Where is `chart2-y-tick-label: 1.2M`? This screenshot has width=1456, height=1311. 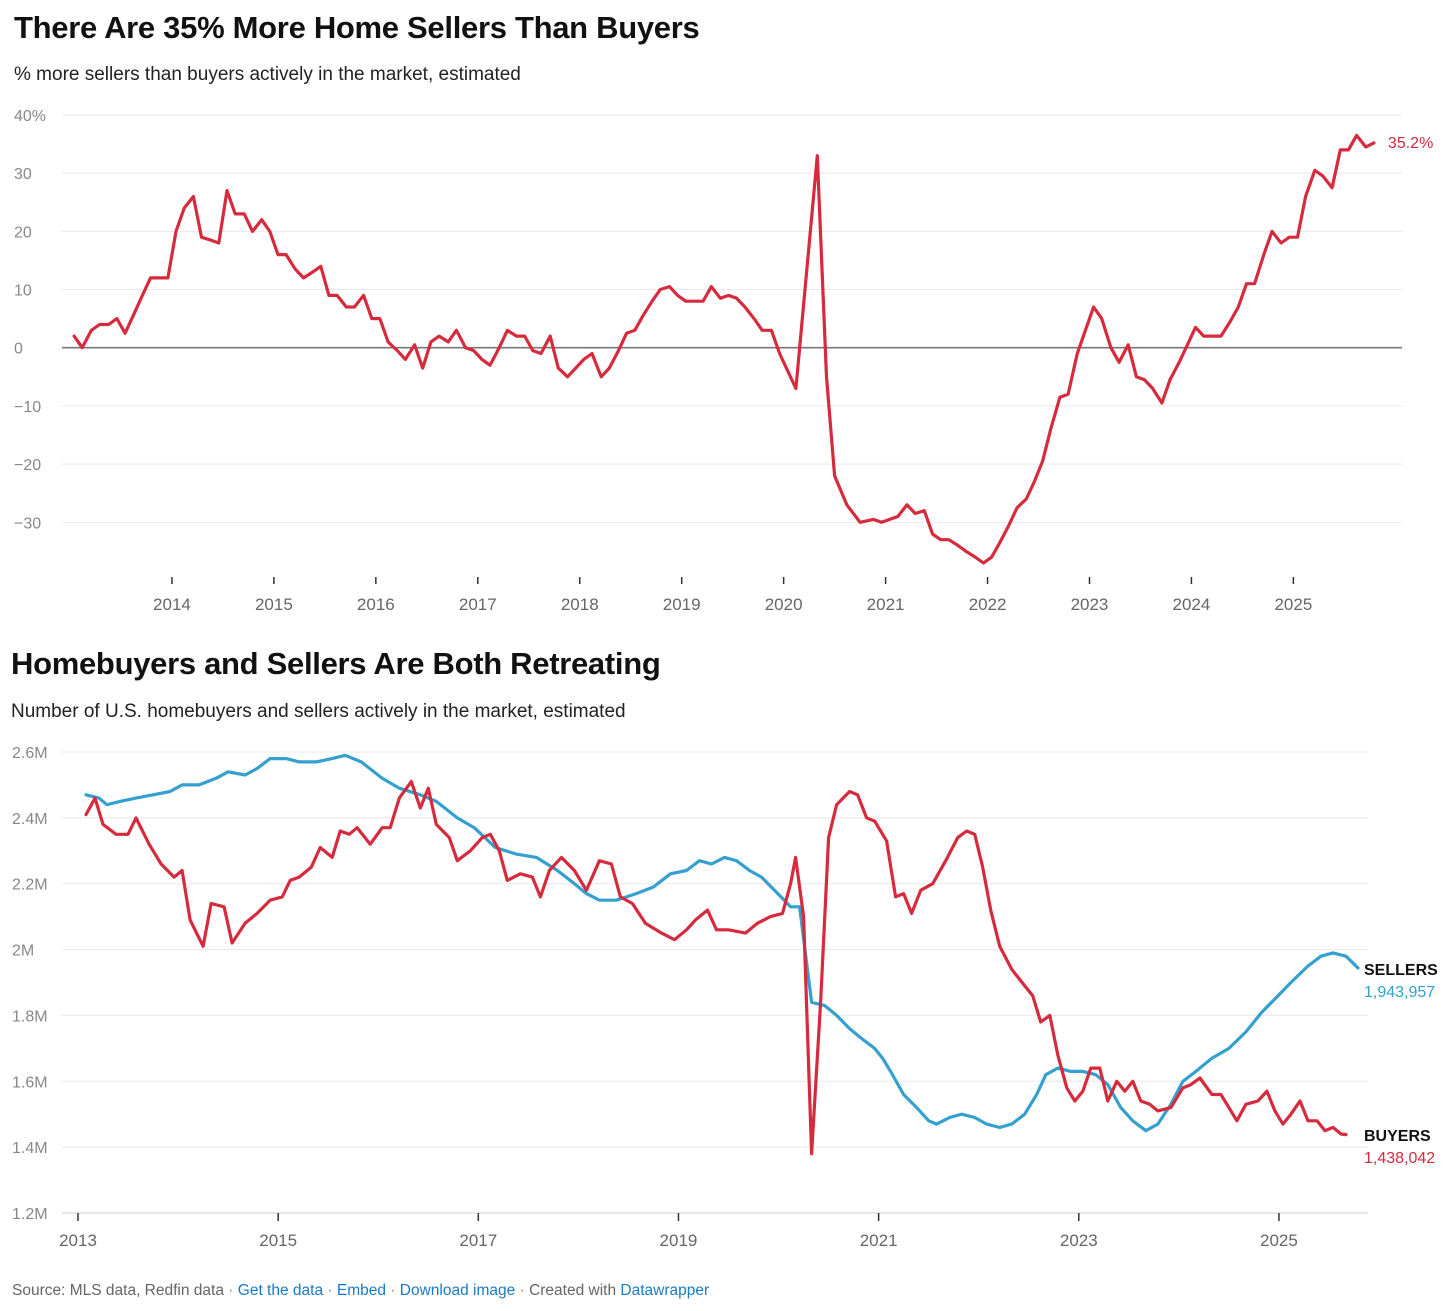 chart2-y-tick-label: 1.2M is located at coordinates (30, 1214).